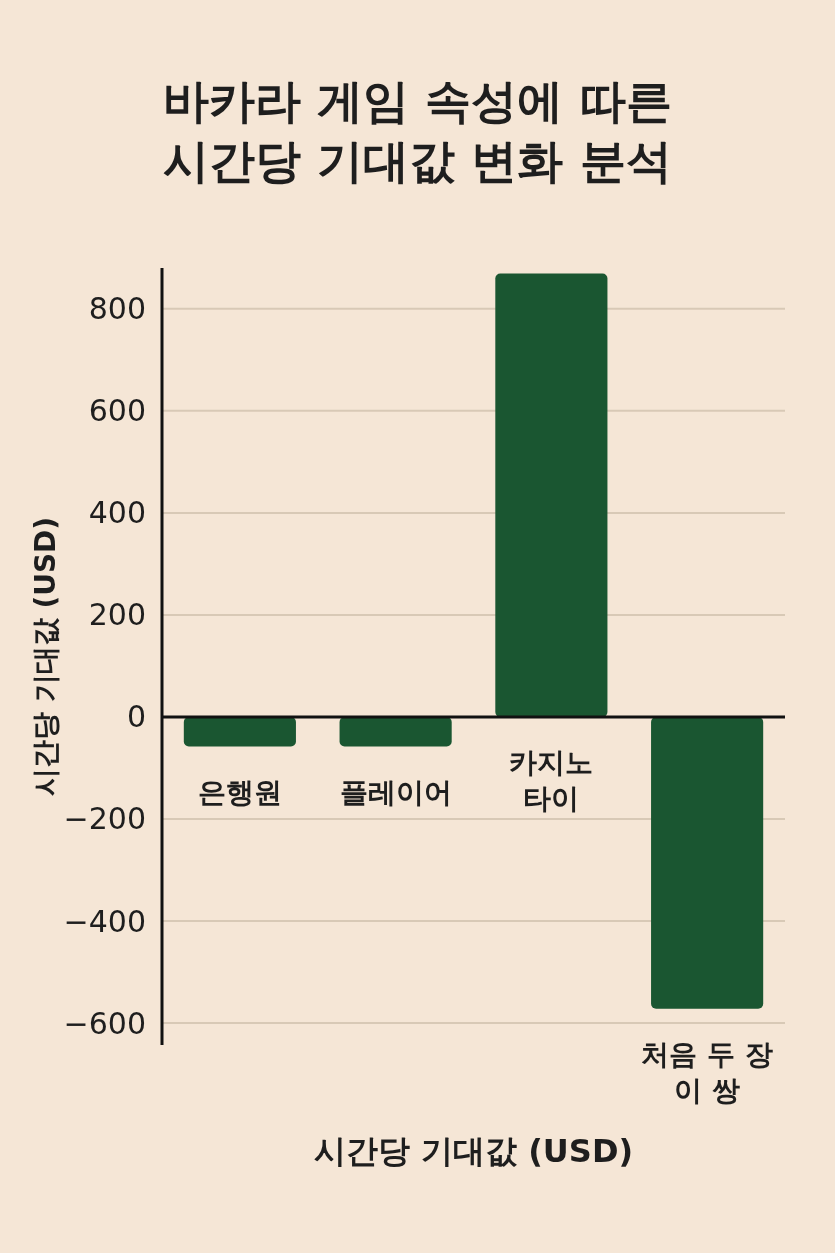 Image resolution: width=835 pixels, height=1253 pixels. Describe the element at coordinates (45, 656) in the screenshot. I see `y-axis-title: 시간당 기대값 (USD)` at that location.